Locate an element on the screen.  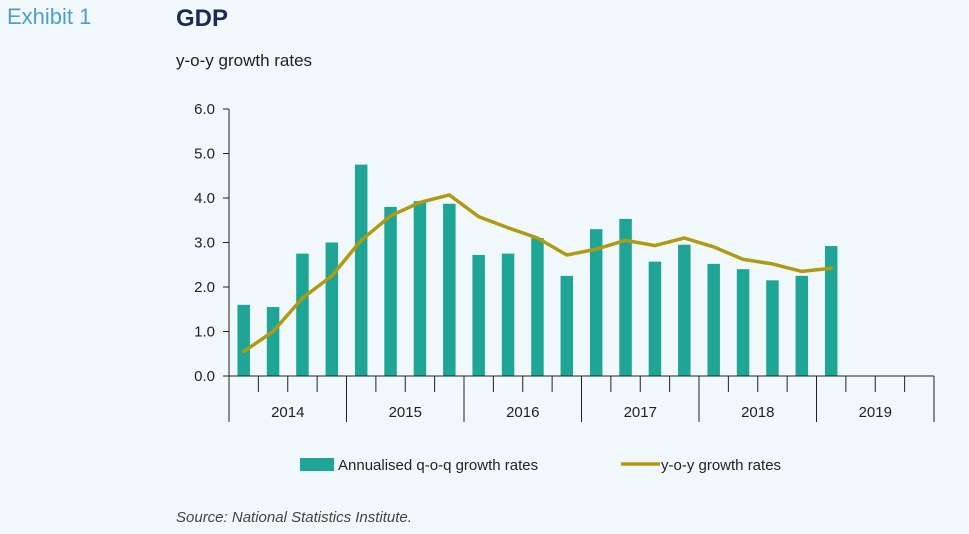
y-tick-label: 5.0 is located at coordinates (204, 154).